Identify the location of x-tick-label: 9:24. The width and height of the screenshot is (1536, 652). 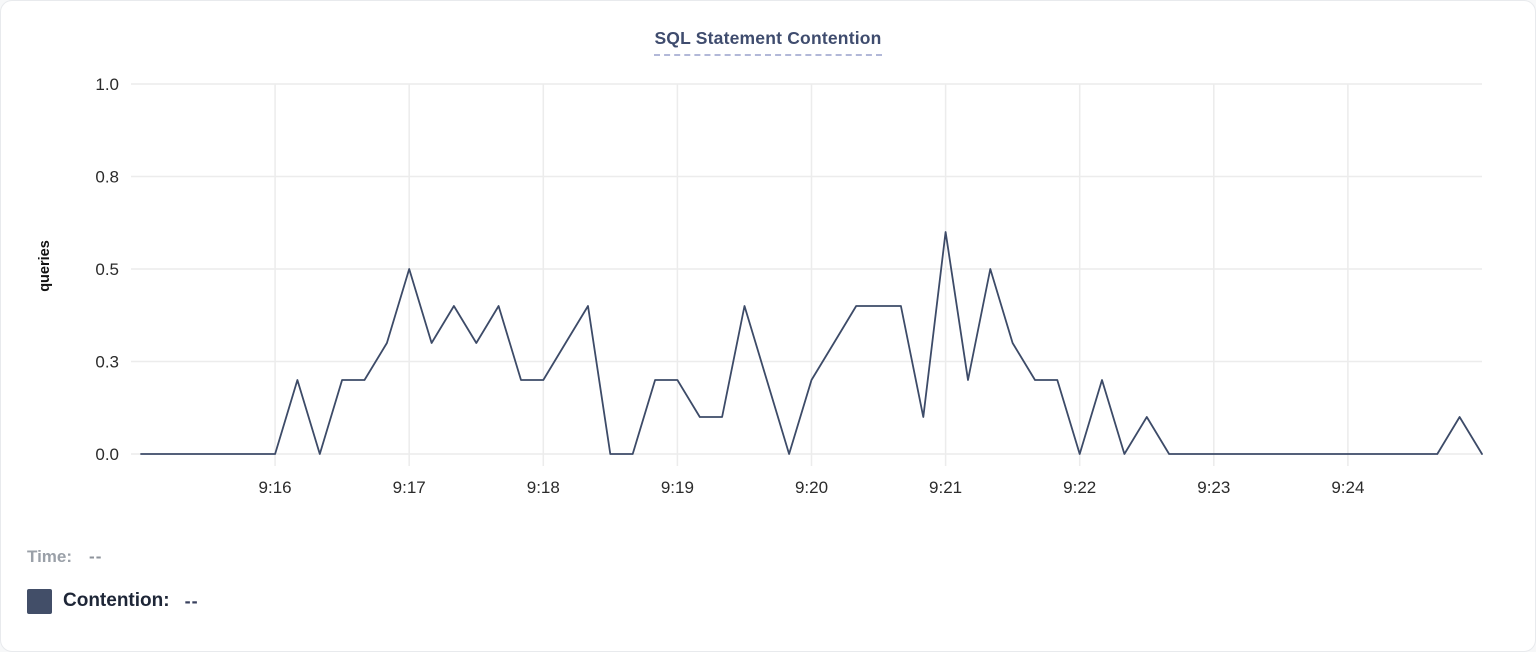
(1347, 487).